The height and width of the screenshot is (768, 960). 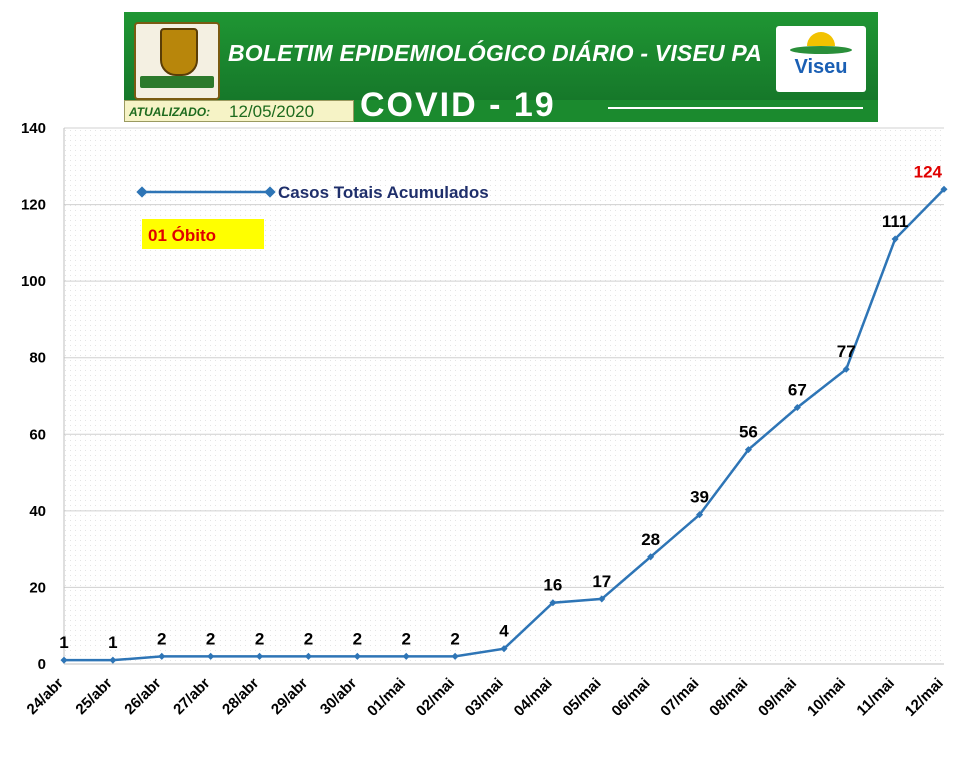 What do you see at coordinates (33, 128) in the screenshot?
I see `y-tick-label: 140` at bounding box center [33, 128].